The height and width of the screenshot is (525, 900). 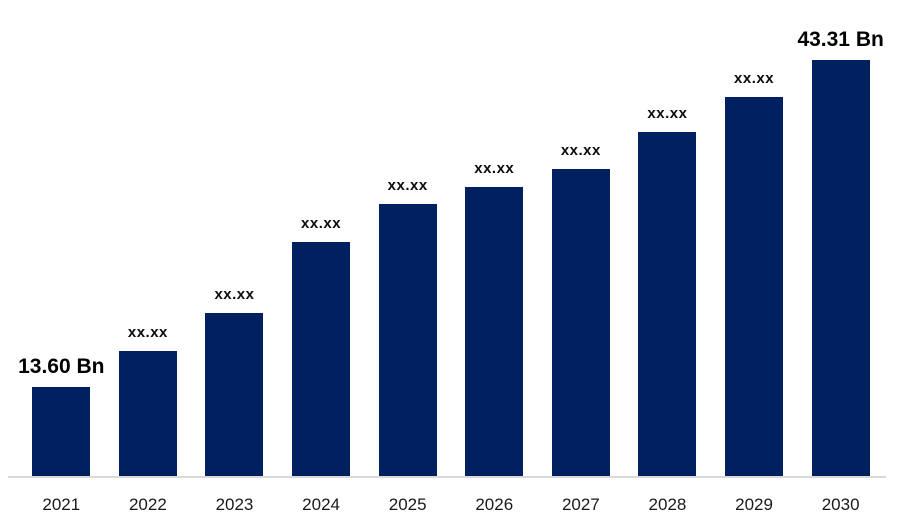 I want to click on bar-value-label-2026: xx.xx, so click(x=494, y=168).